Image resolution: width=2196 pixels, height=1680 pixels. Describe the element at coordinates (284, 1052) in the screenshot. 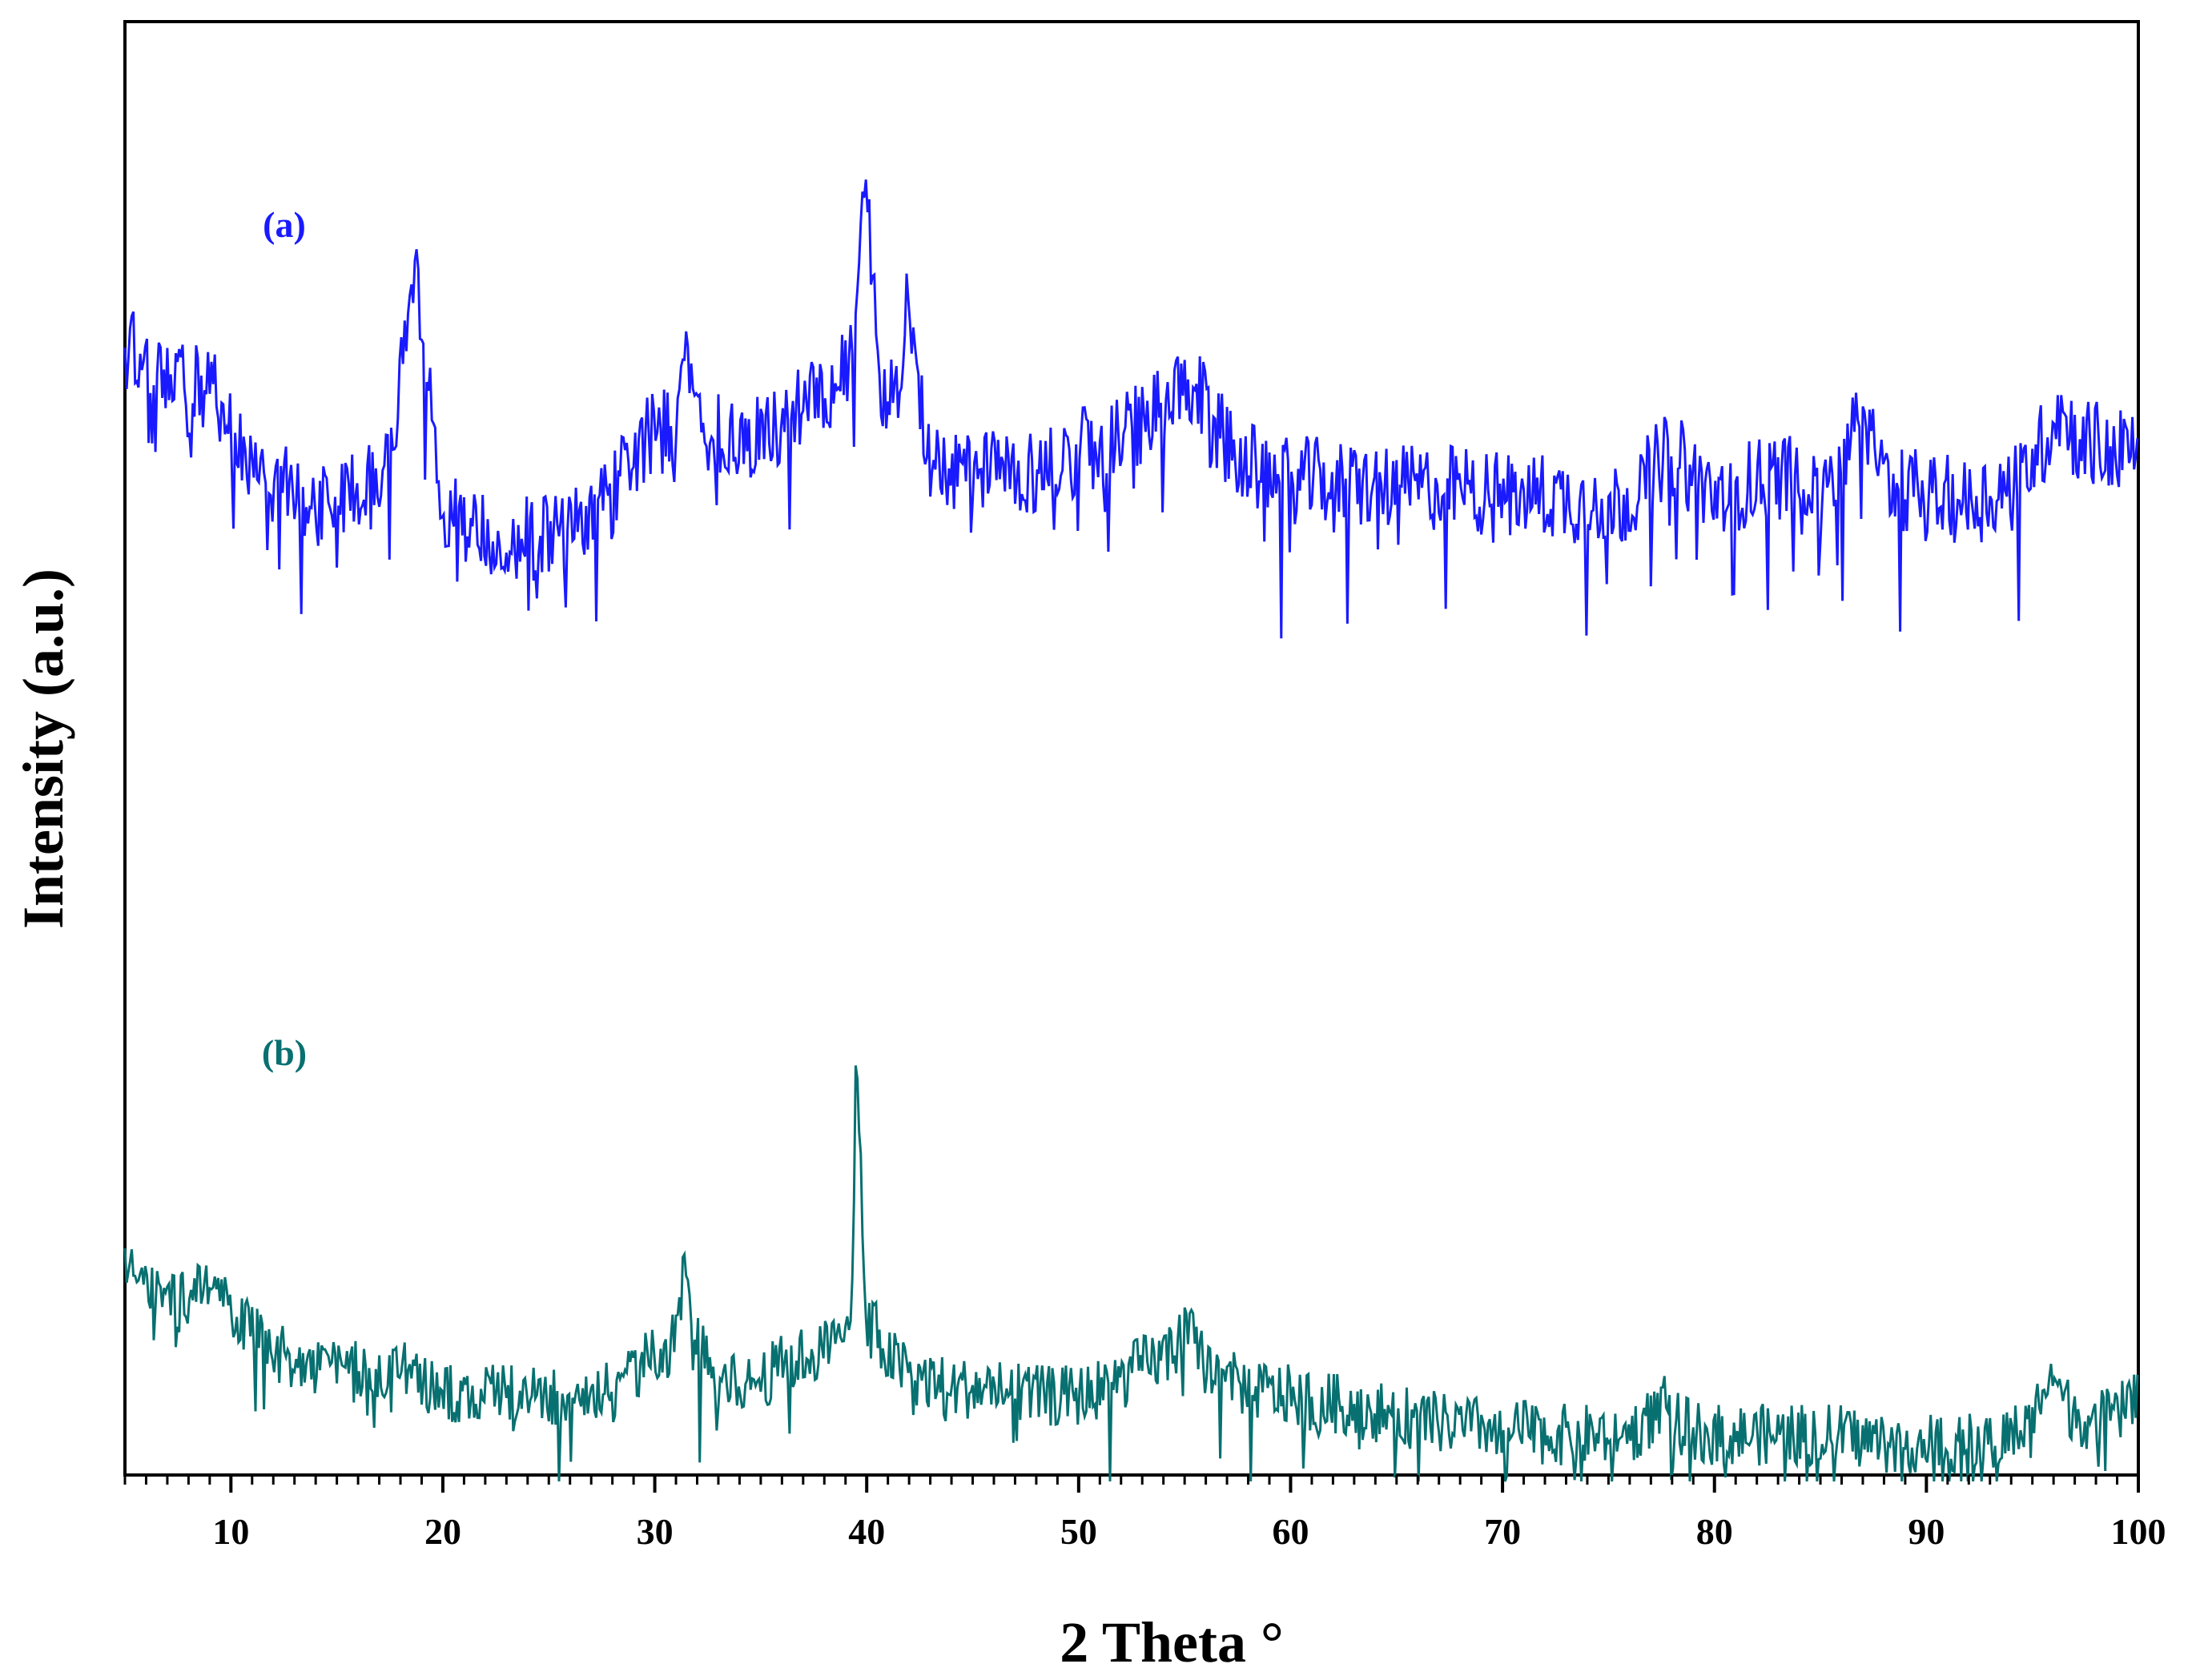

I see `series-label-b: (b)` at that location.